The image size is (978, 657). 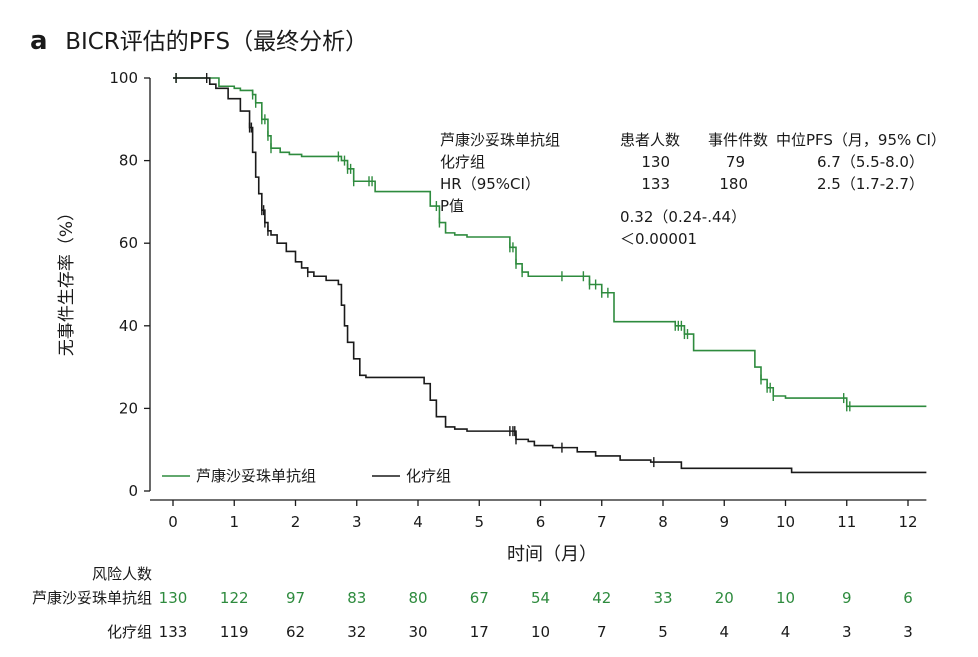 I want to click on ann-row1-events: 79, so click(x=735, y=162).